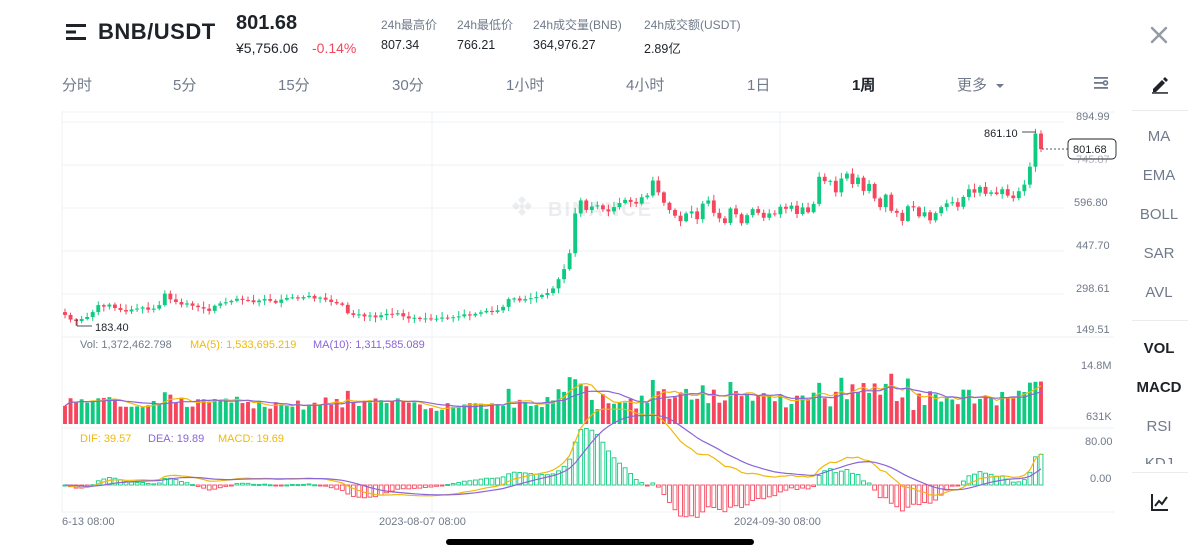 The image size is (1200, 555). Describe the element at coordinates (1159, 136) in the screenshot. I see `indicator-ma: MA` at that location.